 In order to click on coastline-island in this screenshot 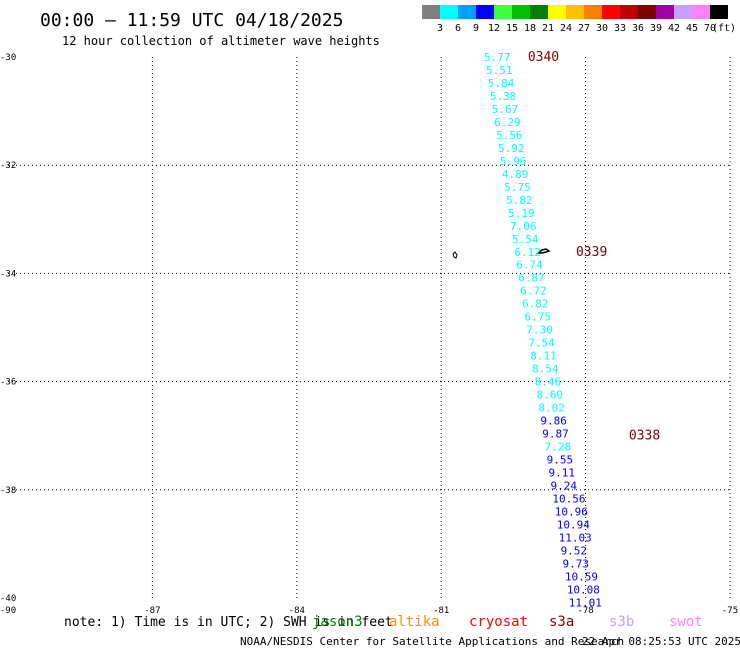, I will do `click(455, 255)`.